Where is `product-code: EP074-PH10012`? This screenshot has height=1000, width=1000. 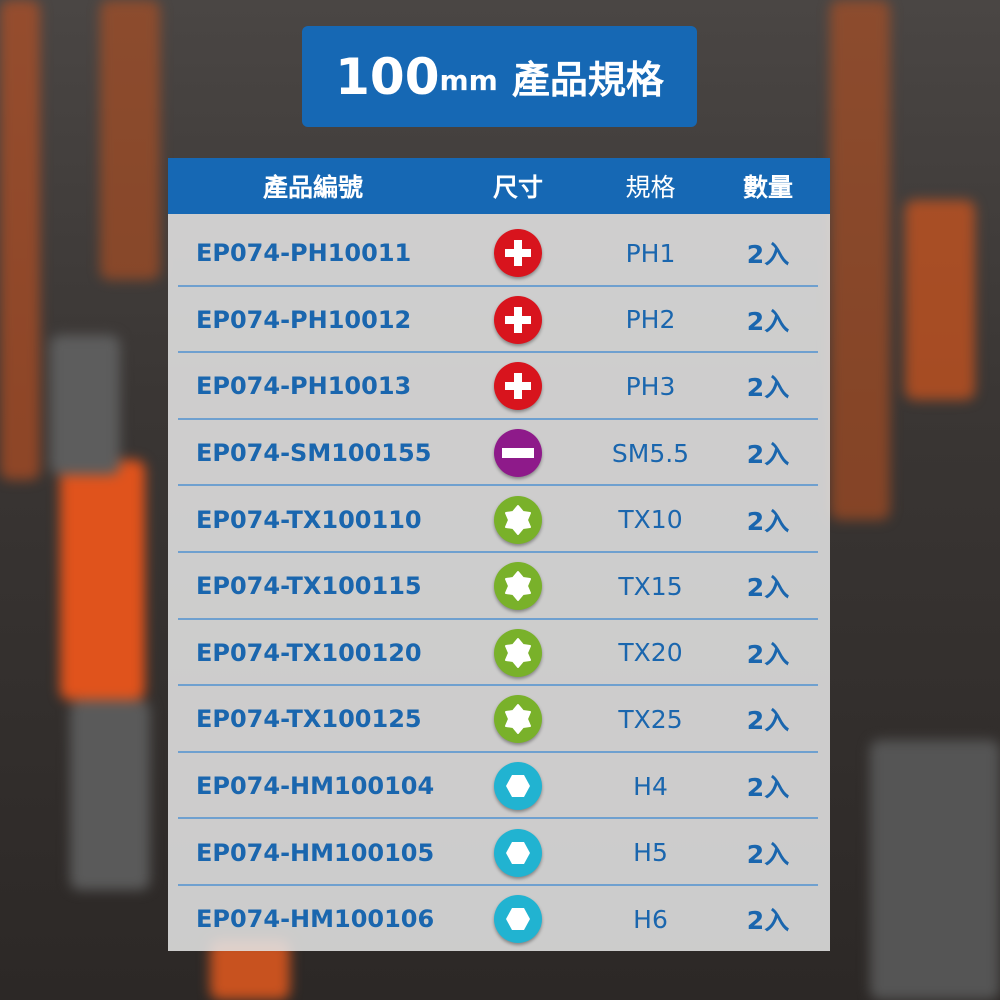 product-code: EP074-PH10012 is located at coordinates (304, 319).